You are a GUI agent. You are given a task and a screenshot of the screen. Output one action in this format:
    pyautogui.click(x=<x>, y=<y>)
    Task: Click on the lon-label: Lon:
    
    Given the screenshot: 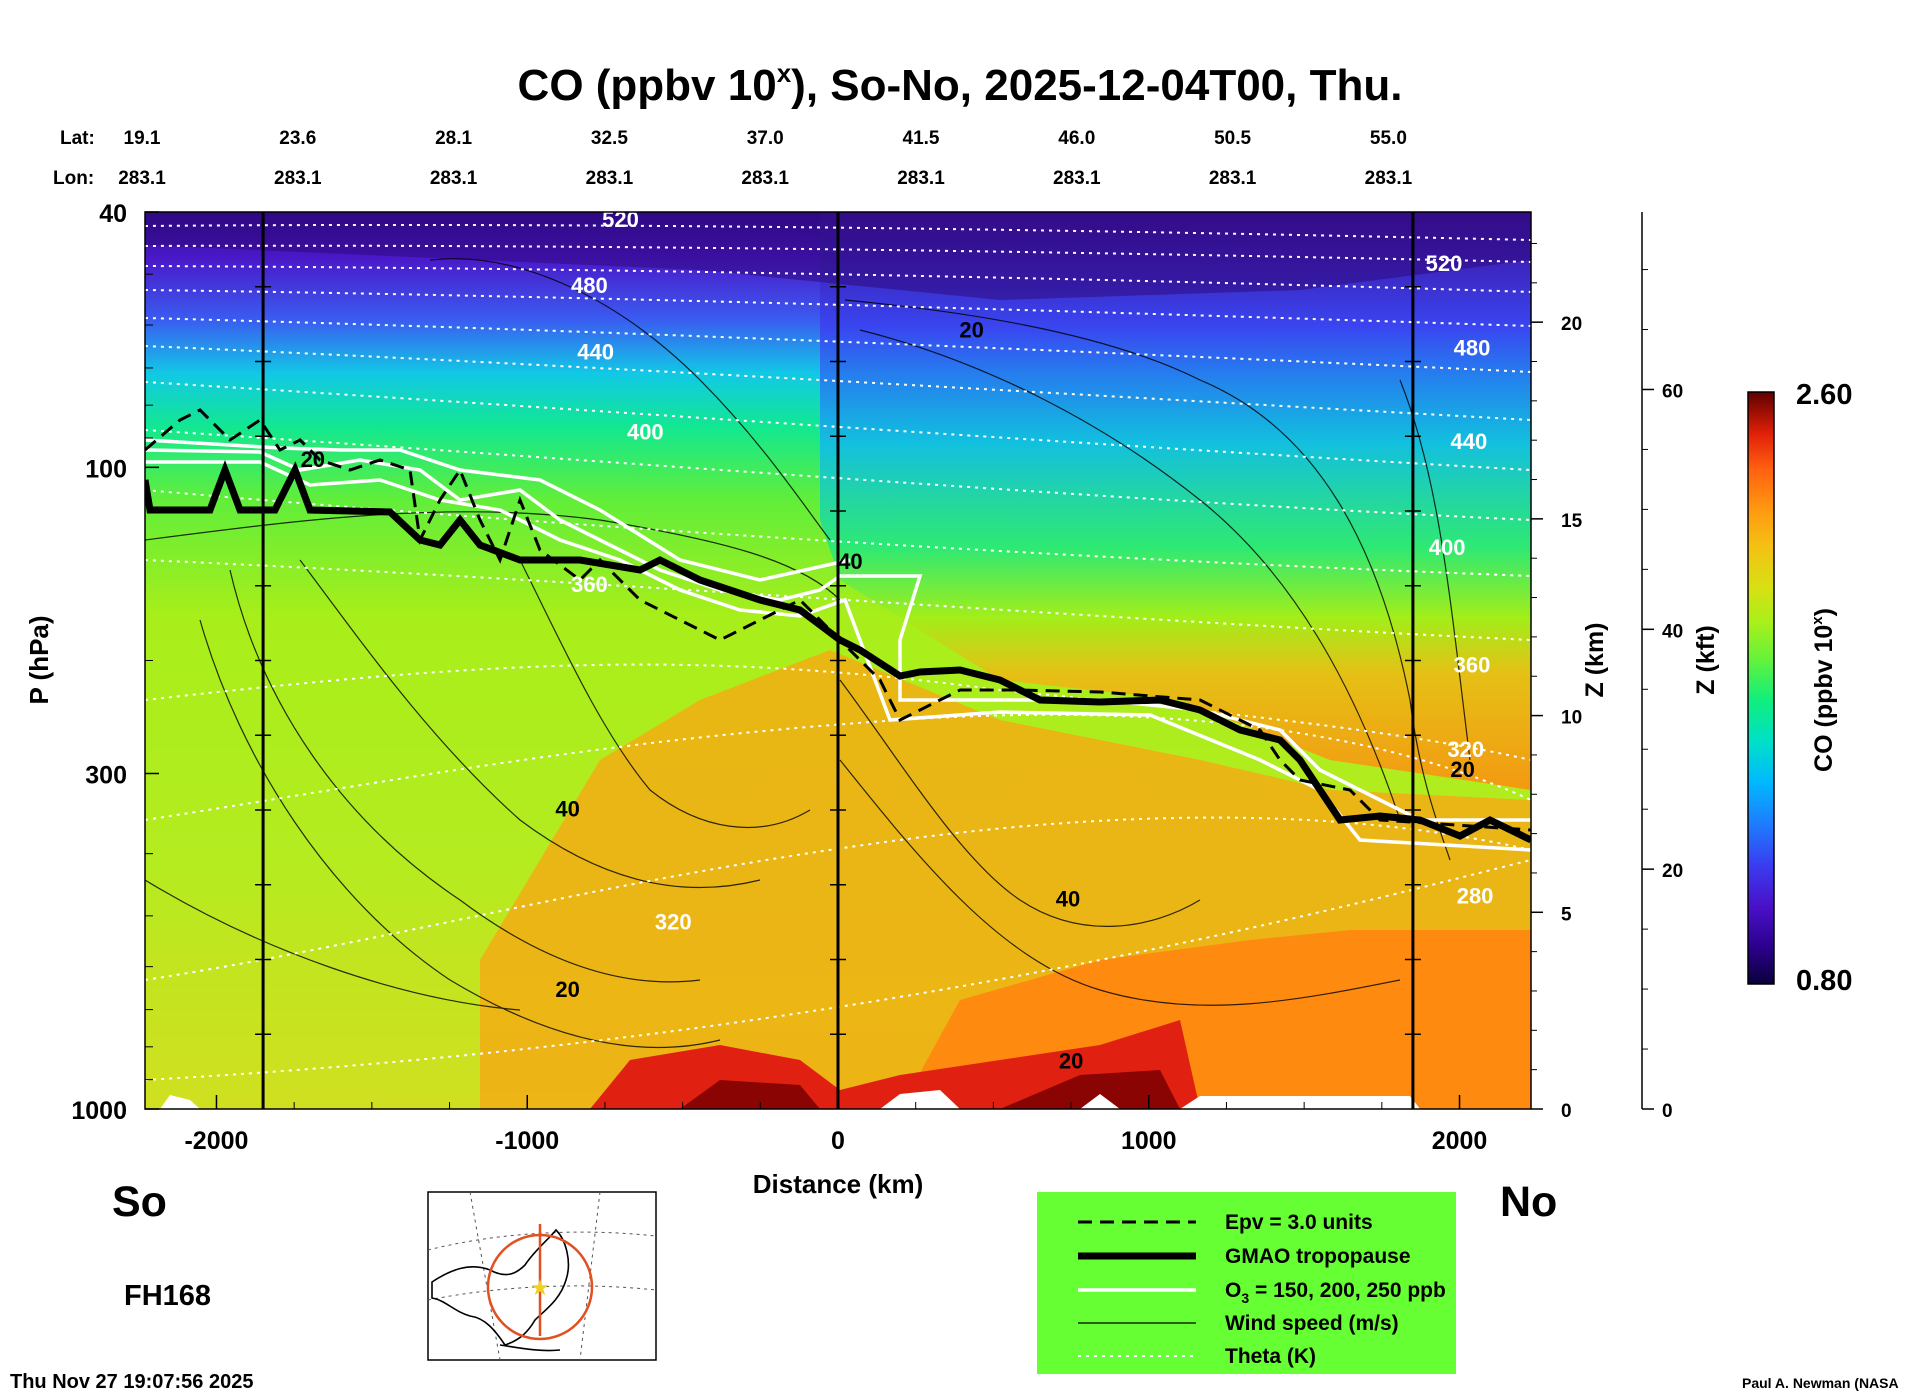 What is the action you would take?
    pyautogui.click(x=73, y=178)
    